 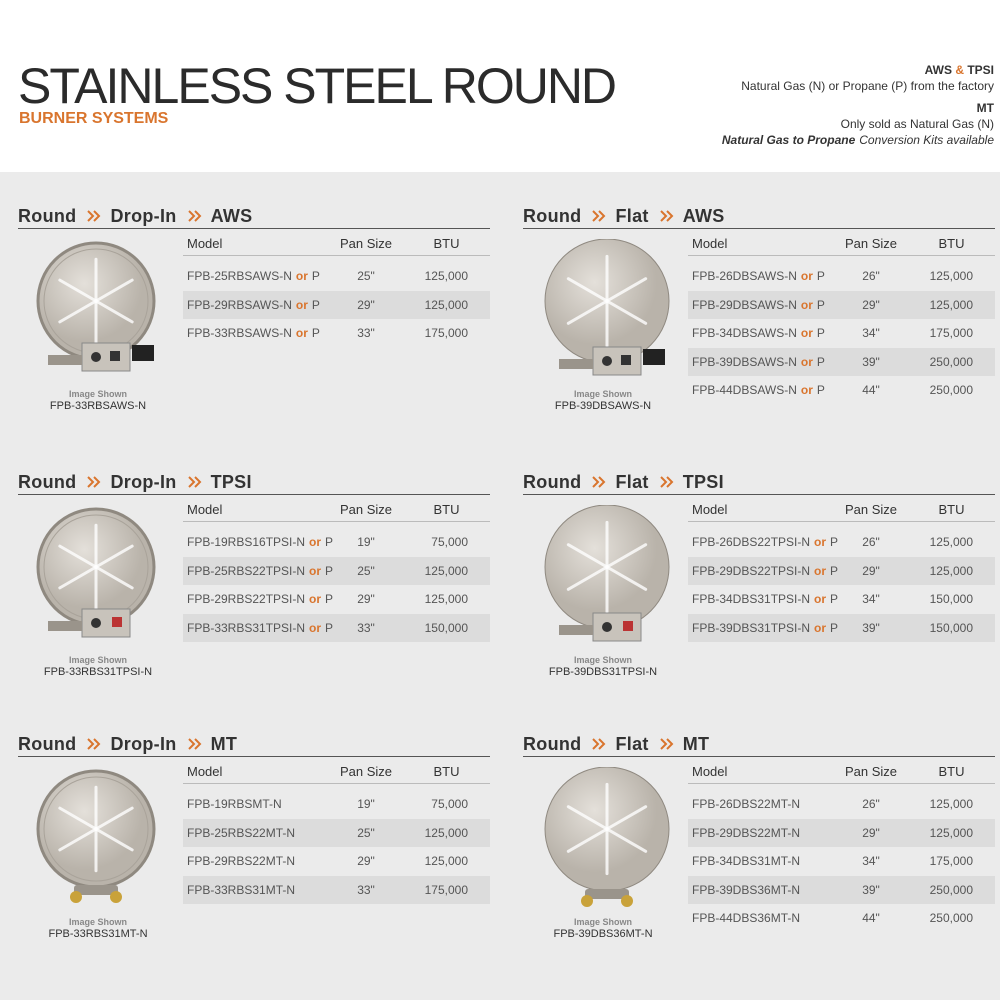 I want to click on model-cell: FPB-39DBS31TPSI-N or P, so click(x=765, y=628).